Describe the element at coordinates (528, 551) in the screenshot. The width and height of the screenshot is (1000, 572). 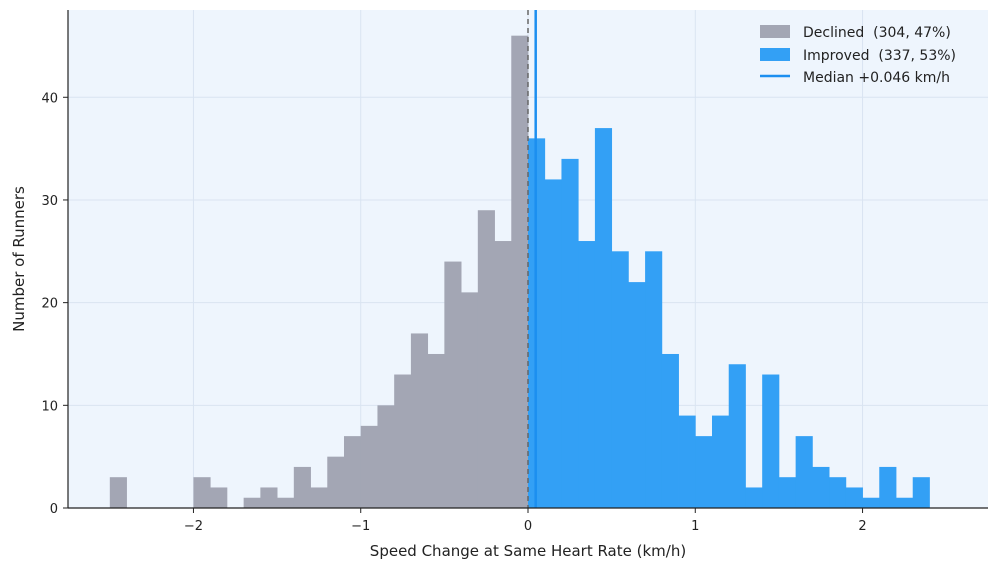
I see `x-axis-label: Speed Change at Same Heart Rate (km/h)` at that location.